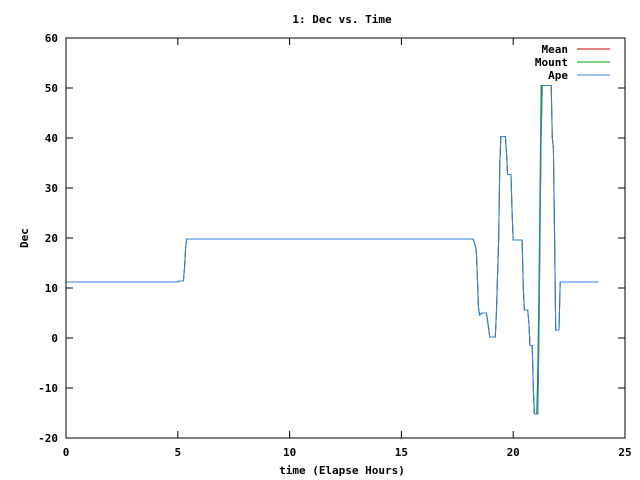 This screenshot has height=480, width=640. What do you see at coordinates (48, 388) in the screenshot?
I see `y-tick-label: -10` at bounding box center [48, 388].